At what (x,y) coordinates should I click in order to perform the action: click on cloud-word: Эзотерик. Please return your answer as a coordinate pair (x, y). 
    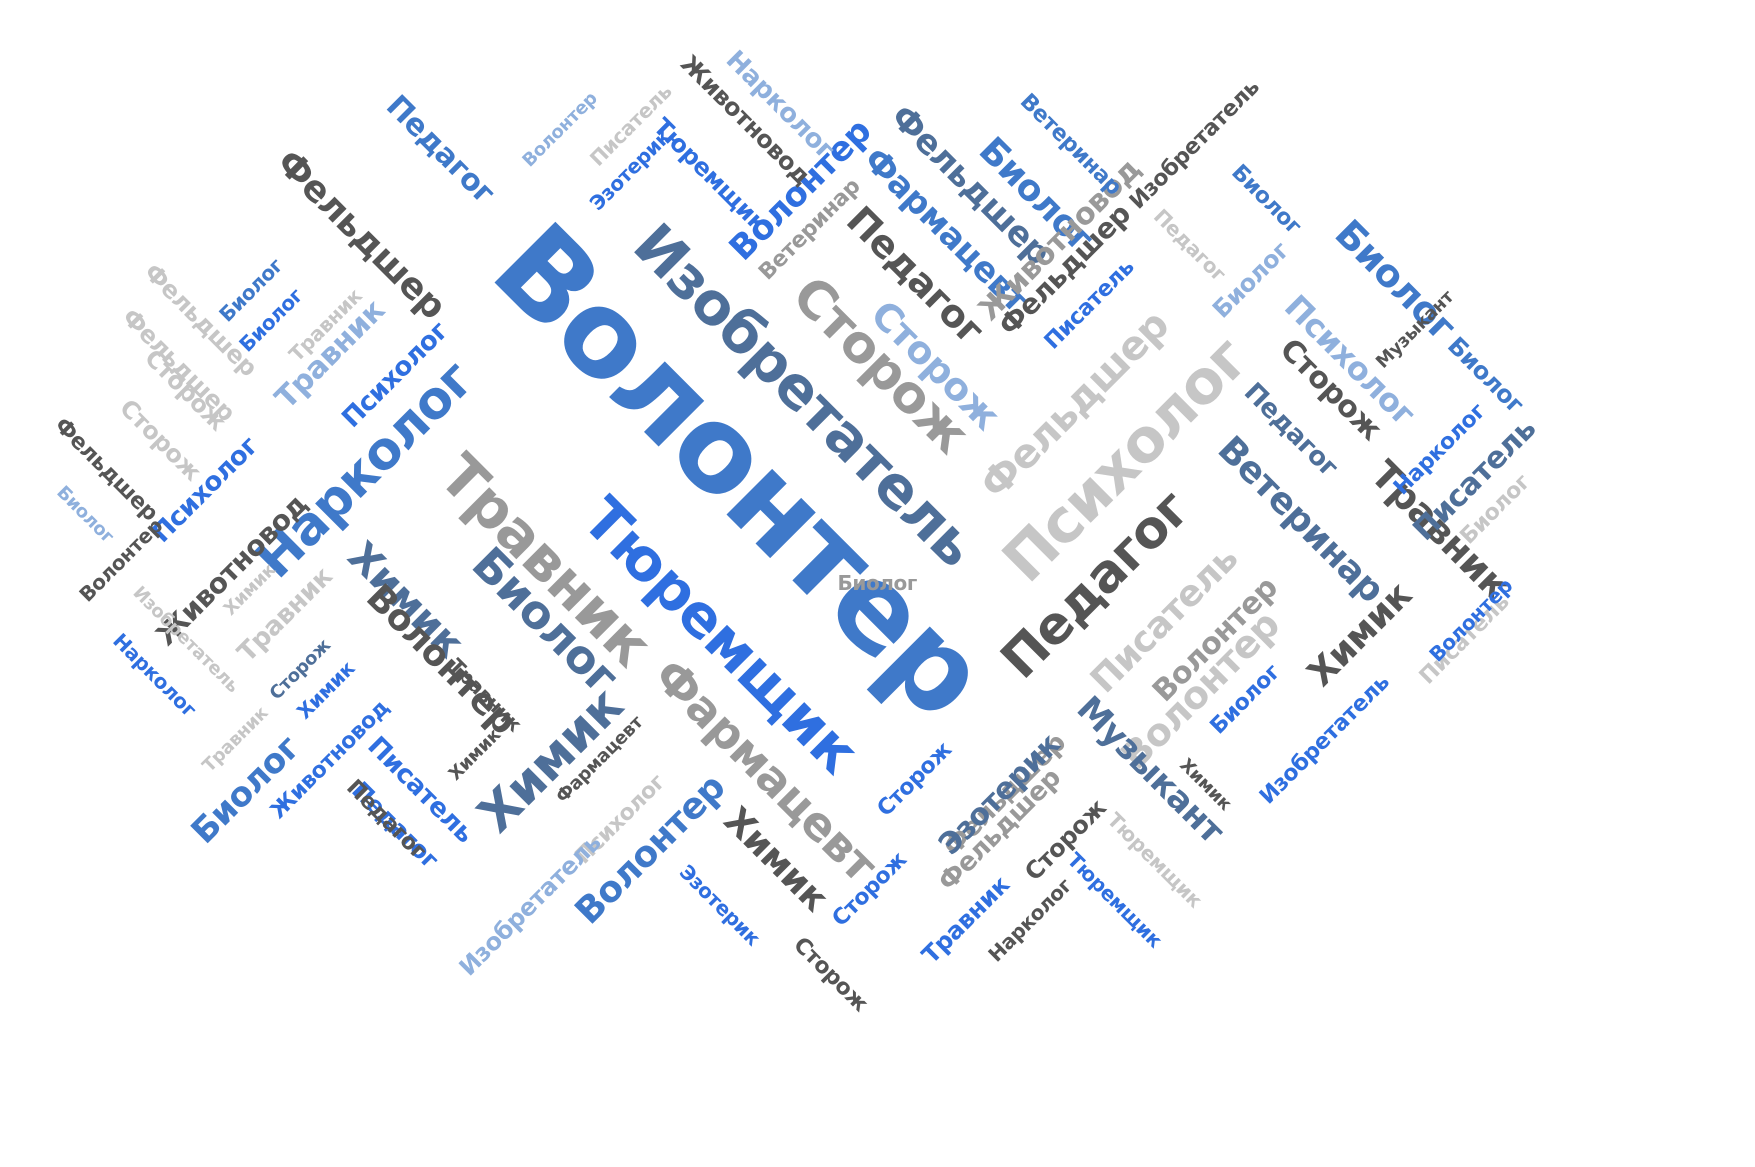
    Looking at the image, I should click on (720, 905).